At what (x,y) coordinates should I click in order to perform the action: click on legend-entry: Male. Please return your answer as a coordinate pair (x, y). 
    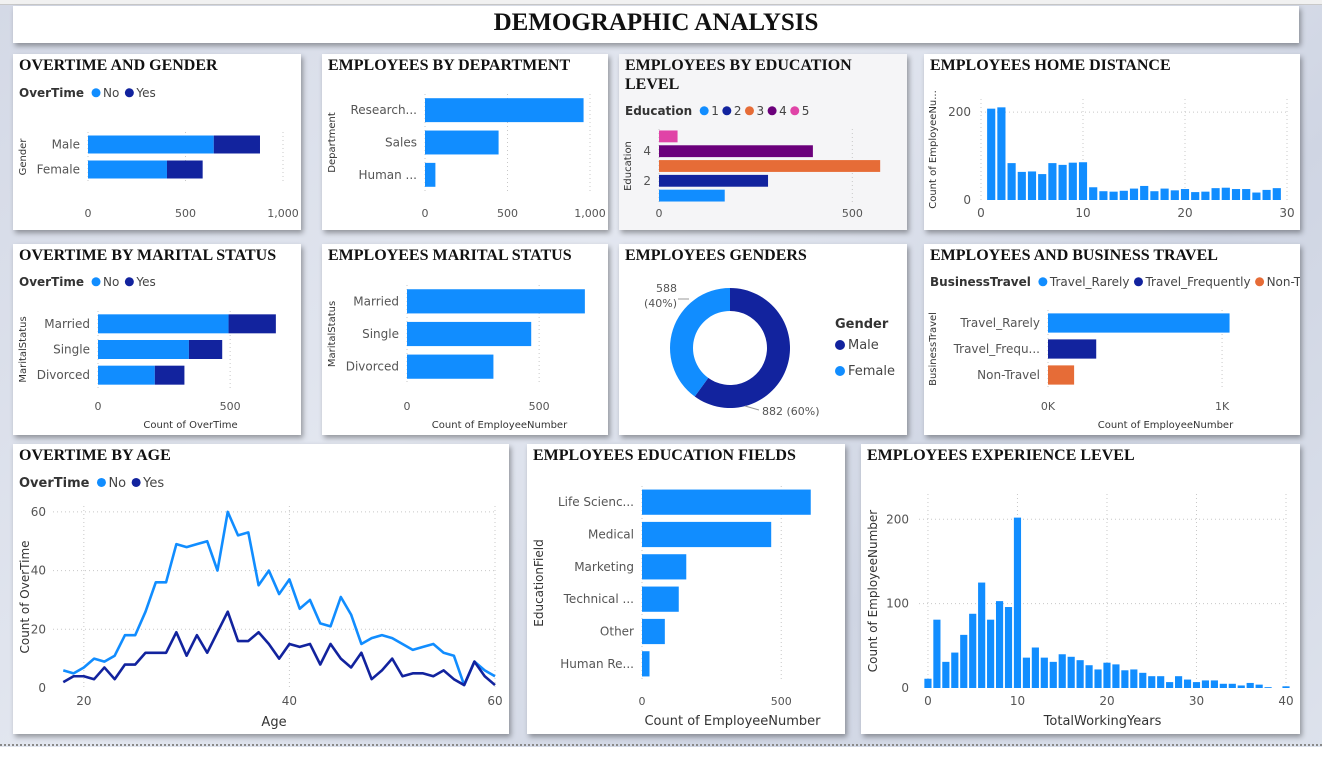
    Looking at the image, I should click on (863, 345).